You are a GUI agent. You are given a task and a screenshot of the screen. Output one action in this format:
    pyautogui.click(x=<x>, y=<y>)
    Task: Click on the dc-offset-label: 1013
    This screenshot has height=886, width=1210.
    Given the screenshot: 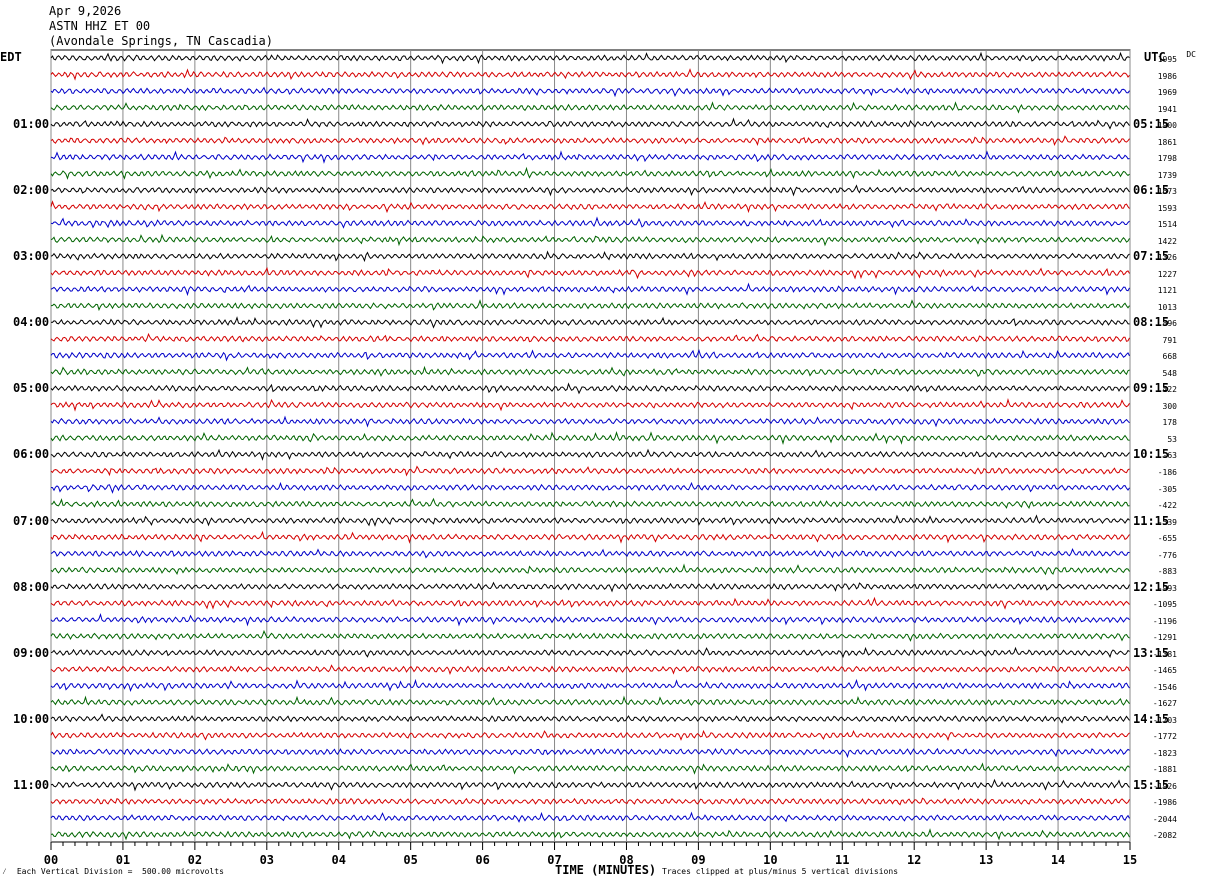 What is the action you would take?
    pyautogui.click(x=1167, y=307)
    